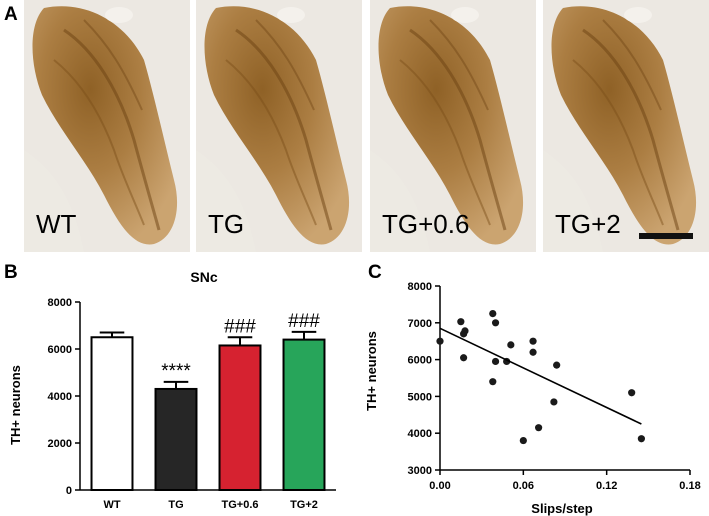  What do you see at coordinates (689, 486) in the screenshot?
I see `x-tick-label: 0.18` at bounding box center [689, 486].